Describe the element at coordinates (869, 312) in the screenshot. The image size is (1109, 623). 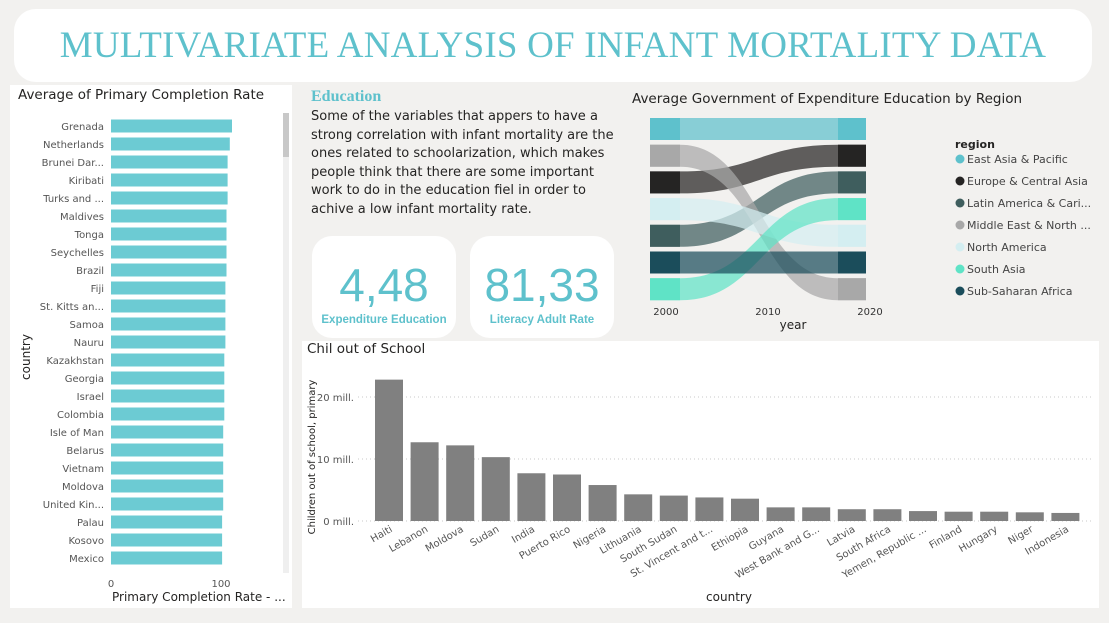
I see `x-tick-label: 2020` at that location.